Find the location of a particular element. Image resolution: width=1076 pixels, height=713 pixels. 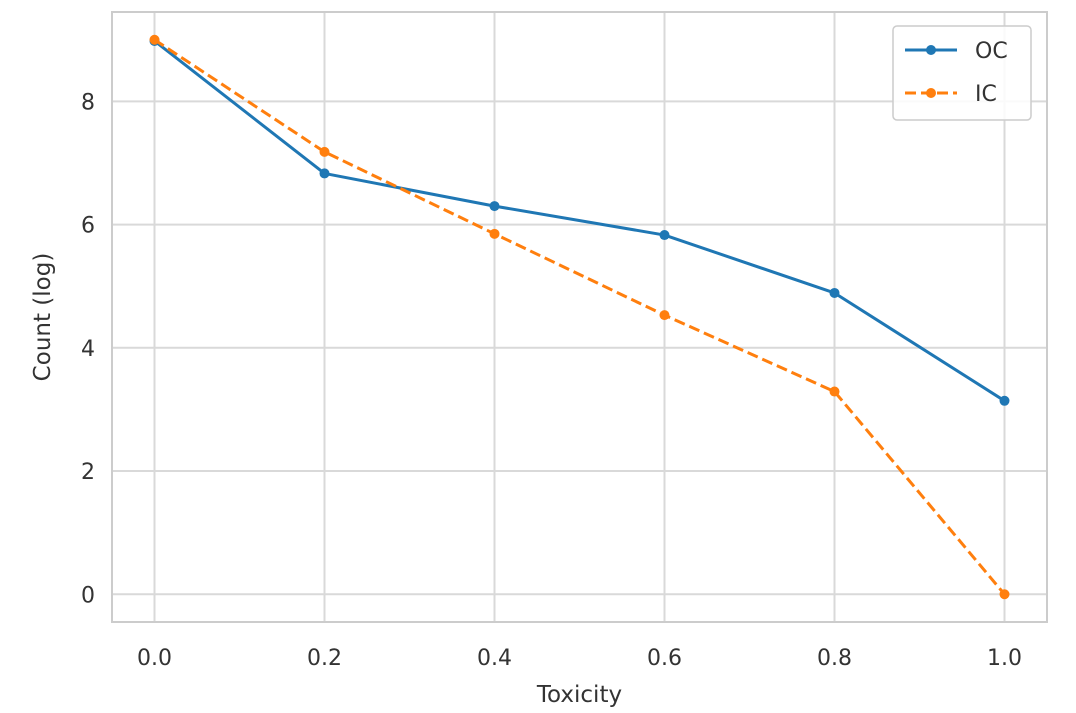

legend: OC IC is located at coordinates (962, 73).